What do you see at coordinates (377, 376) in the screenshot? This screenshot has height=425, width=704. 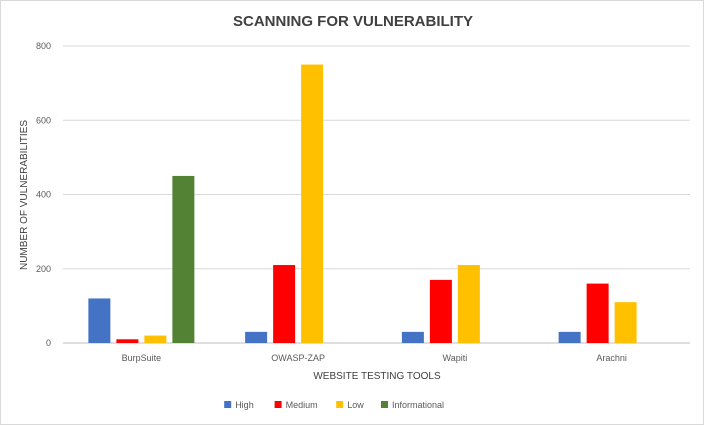 I see `x-axis-title: WEBSITE TESTING TOOLS` at bounding box center [377, 376].